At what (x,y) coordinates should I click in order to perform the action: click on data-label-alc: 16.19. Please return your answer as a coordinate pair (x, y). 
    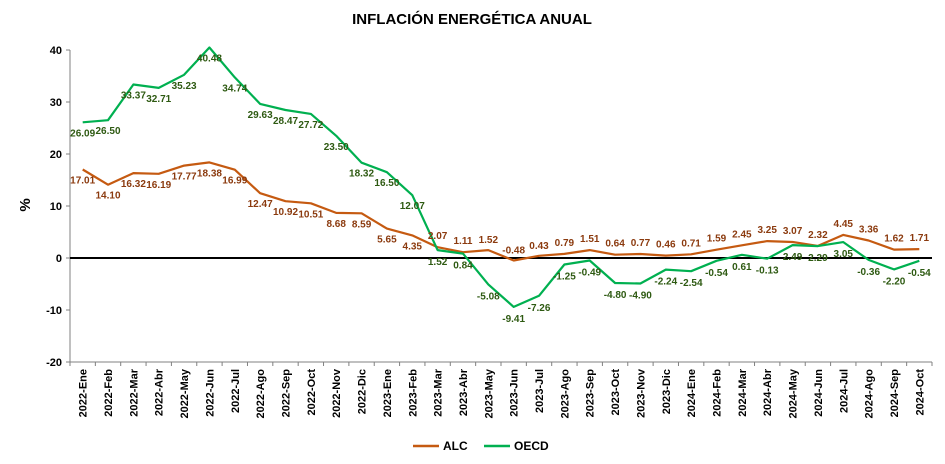
    Looking at the image, I should click on (158, 185).